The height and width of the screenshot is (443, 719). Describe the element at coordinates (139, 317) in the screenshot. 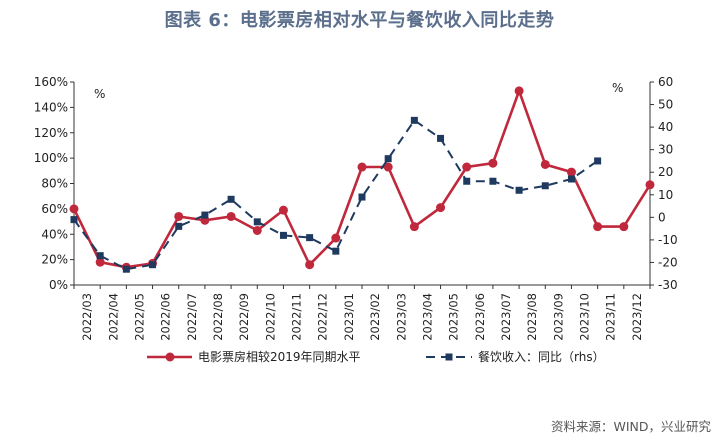

I see `x-tick-label: 2022/05` at that location.